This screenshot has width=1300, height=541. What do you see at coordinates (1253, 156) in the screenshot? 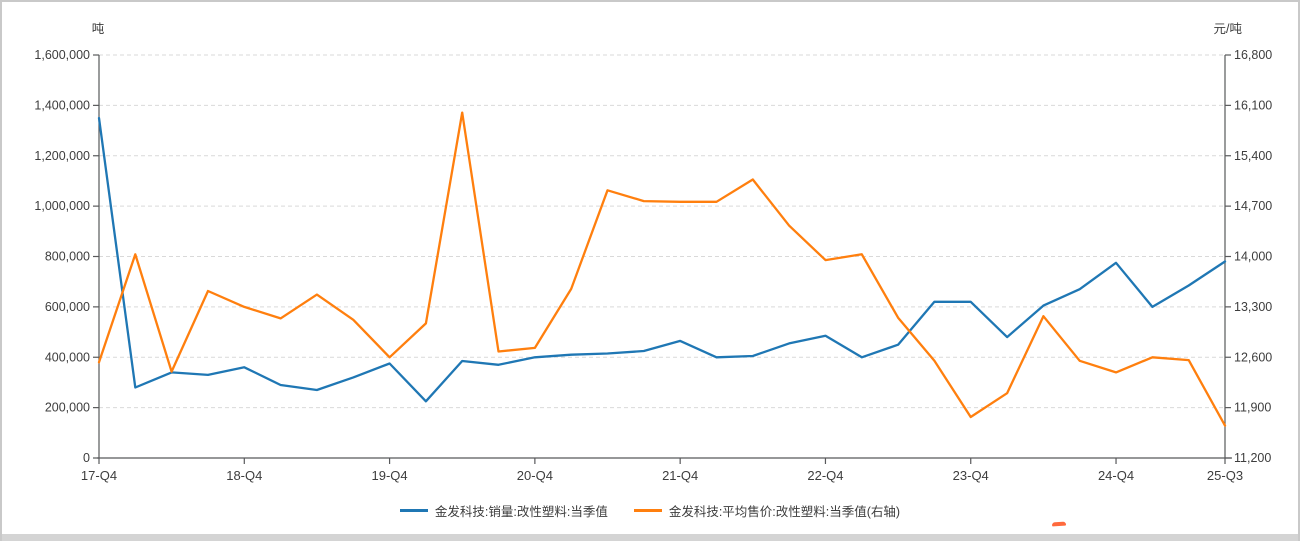
I see `right-axis-tick-label: 15,400` at bounding box center [1253, 156].